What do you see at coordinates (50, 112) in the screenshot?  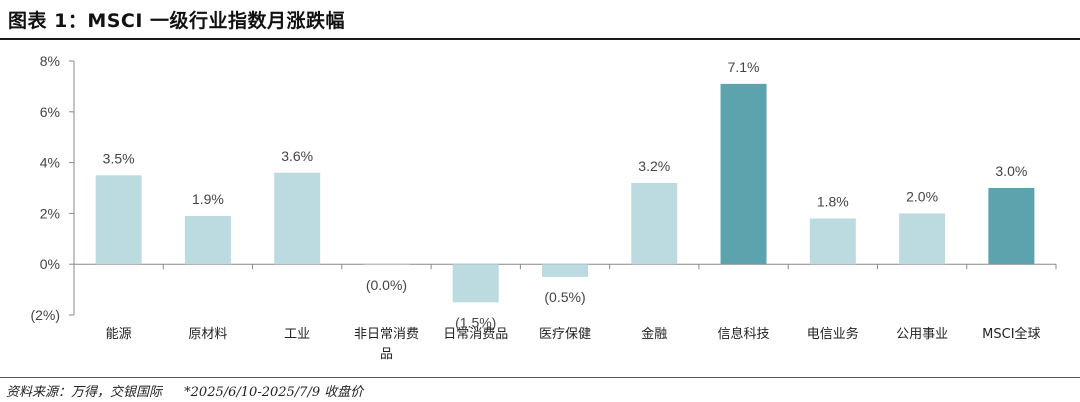 I see `y-tick-label: 6%` at bounding box center [50, 112].